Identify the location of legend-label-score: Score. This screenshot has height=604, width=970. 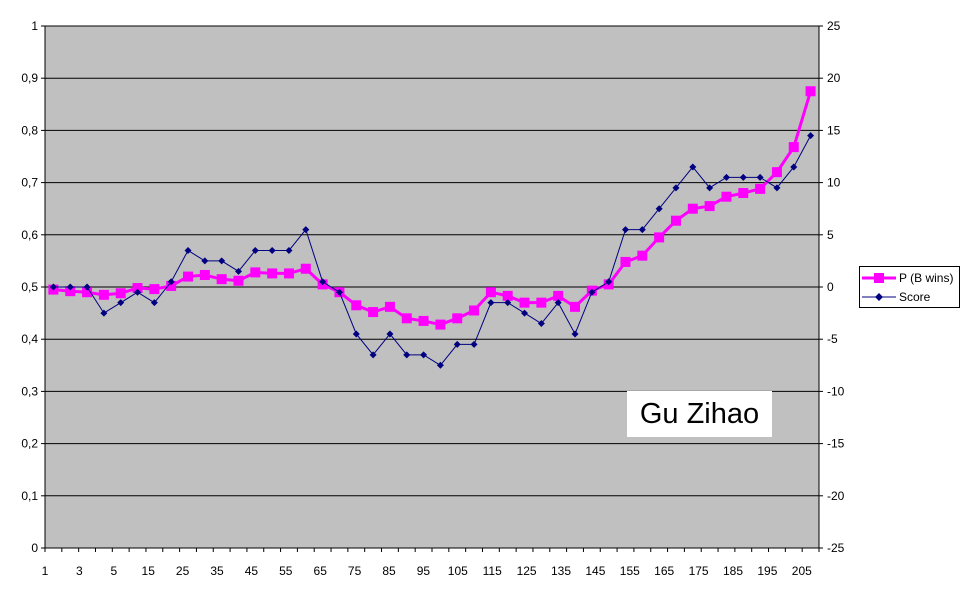
(915, 297).